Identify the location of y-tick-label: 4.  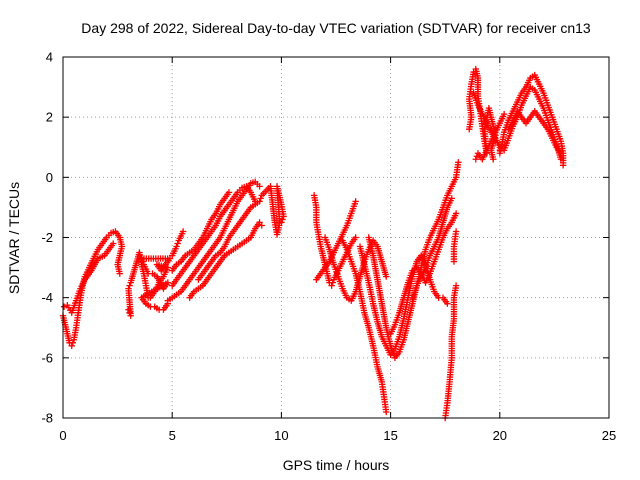
(49, 57).